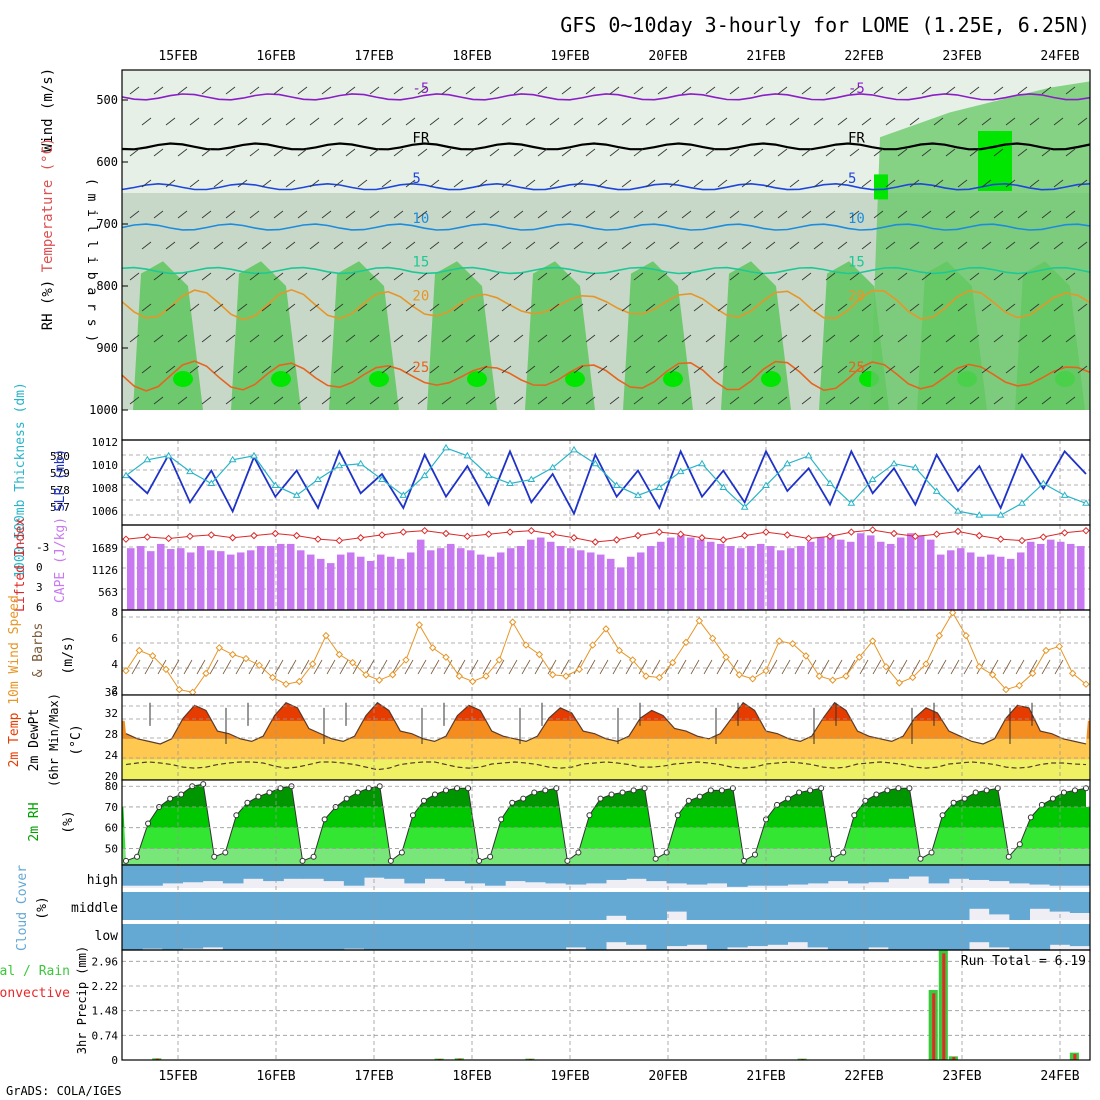 The width and height of the screenshot is (1100, 1100). Describe the element at coordinates (1023, 961) in the screenshot. I see `run-total: Run Total = 6.19` at that location.